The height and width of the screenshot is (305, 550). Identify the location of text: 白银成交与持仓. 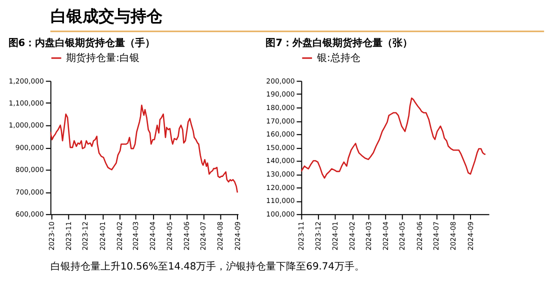
(107, 16).